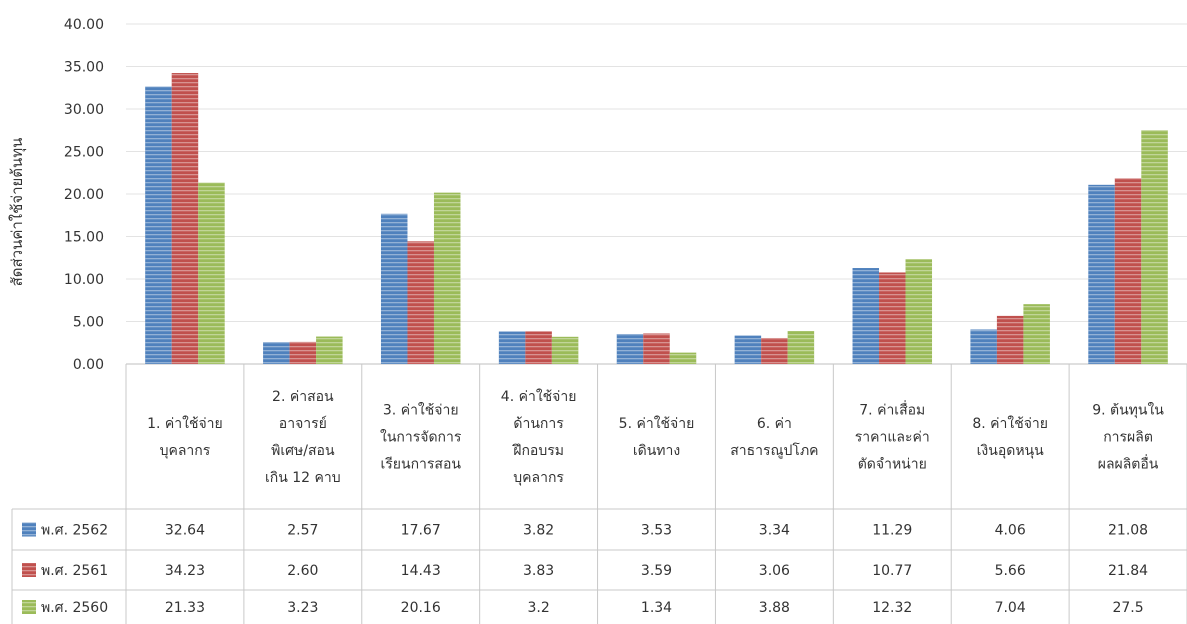  What do you see at coordinates (892, 410) in the screenshot?
I see `category-label: 7. ค่าเสื่อม` at bounding box center [892, 410].